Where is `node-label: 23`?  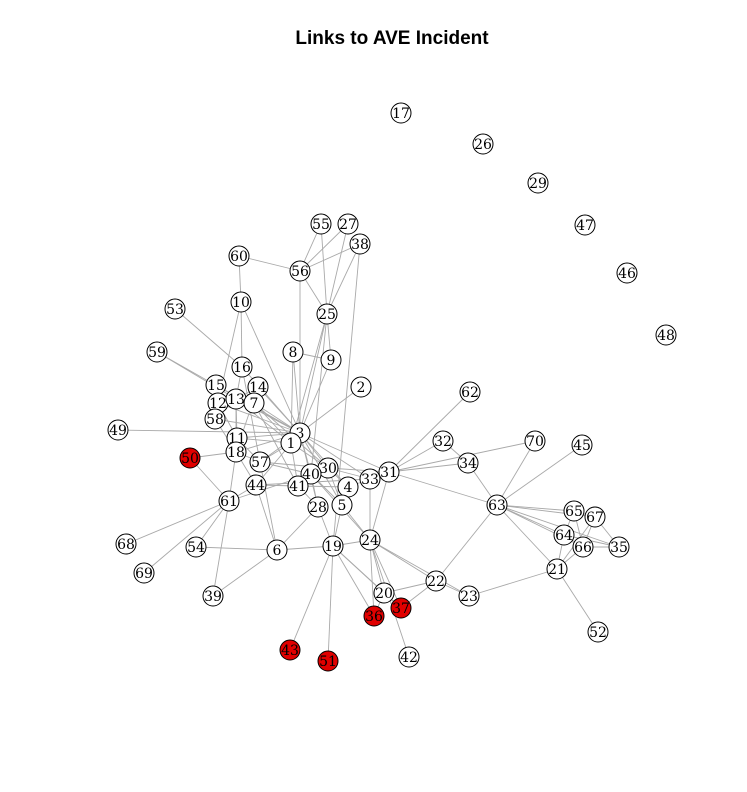
node-label: 23 is located at coordinates (469, 597).